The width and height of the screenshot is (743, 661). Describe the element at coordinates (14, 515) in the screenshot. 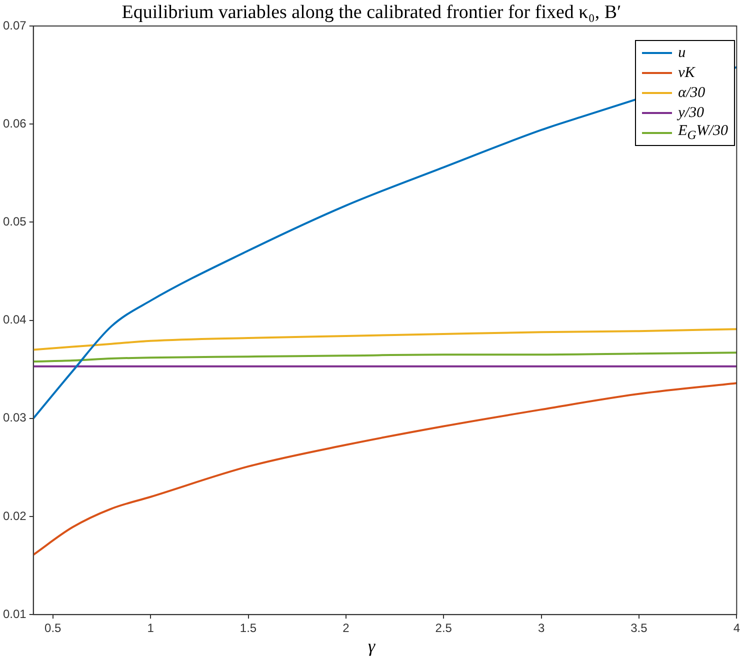

I see `y-tick-label: 0.02` at that location.